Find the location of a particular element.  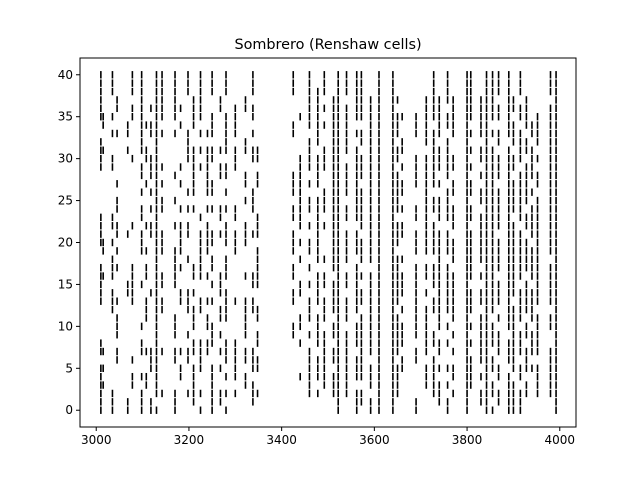

y-tick-label: 0 is located at coordinates (69, 410).